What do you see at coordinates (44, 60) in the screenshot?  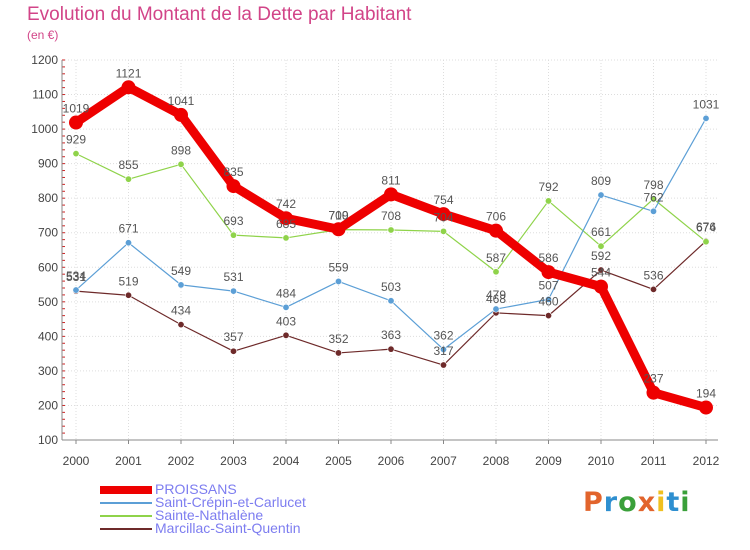 I see `y-tick-label: 1200` at bounding box center [44, 60].